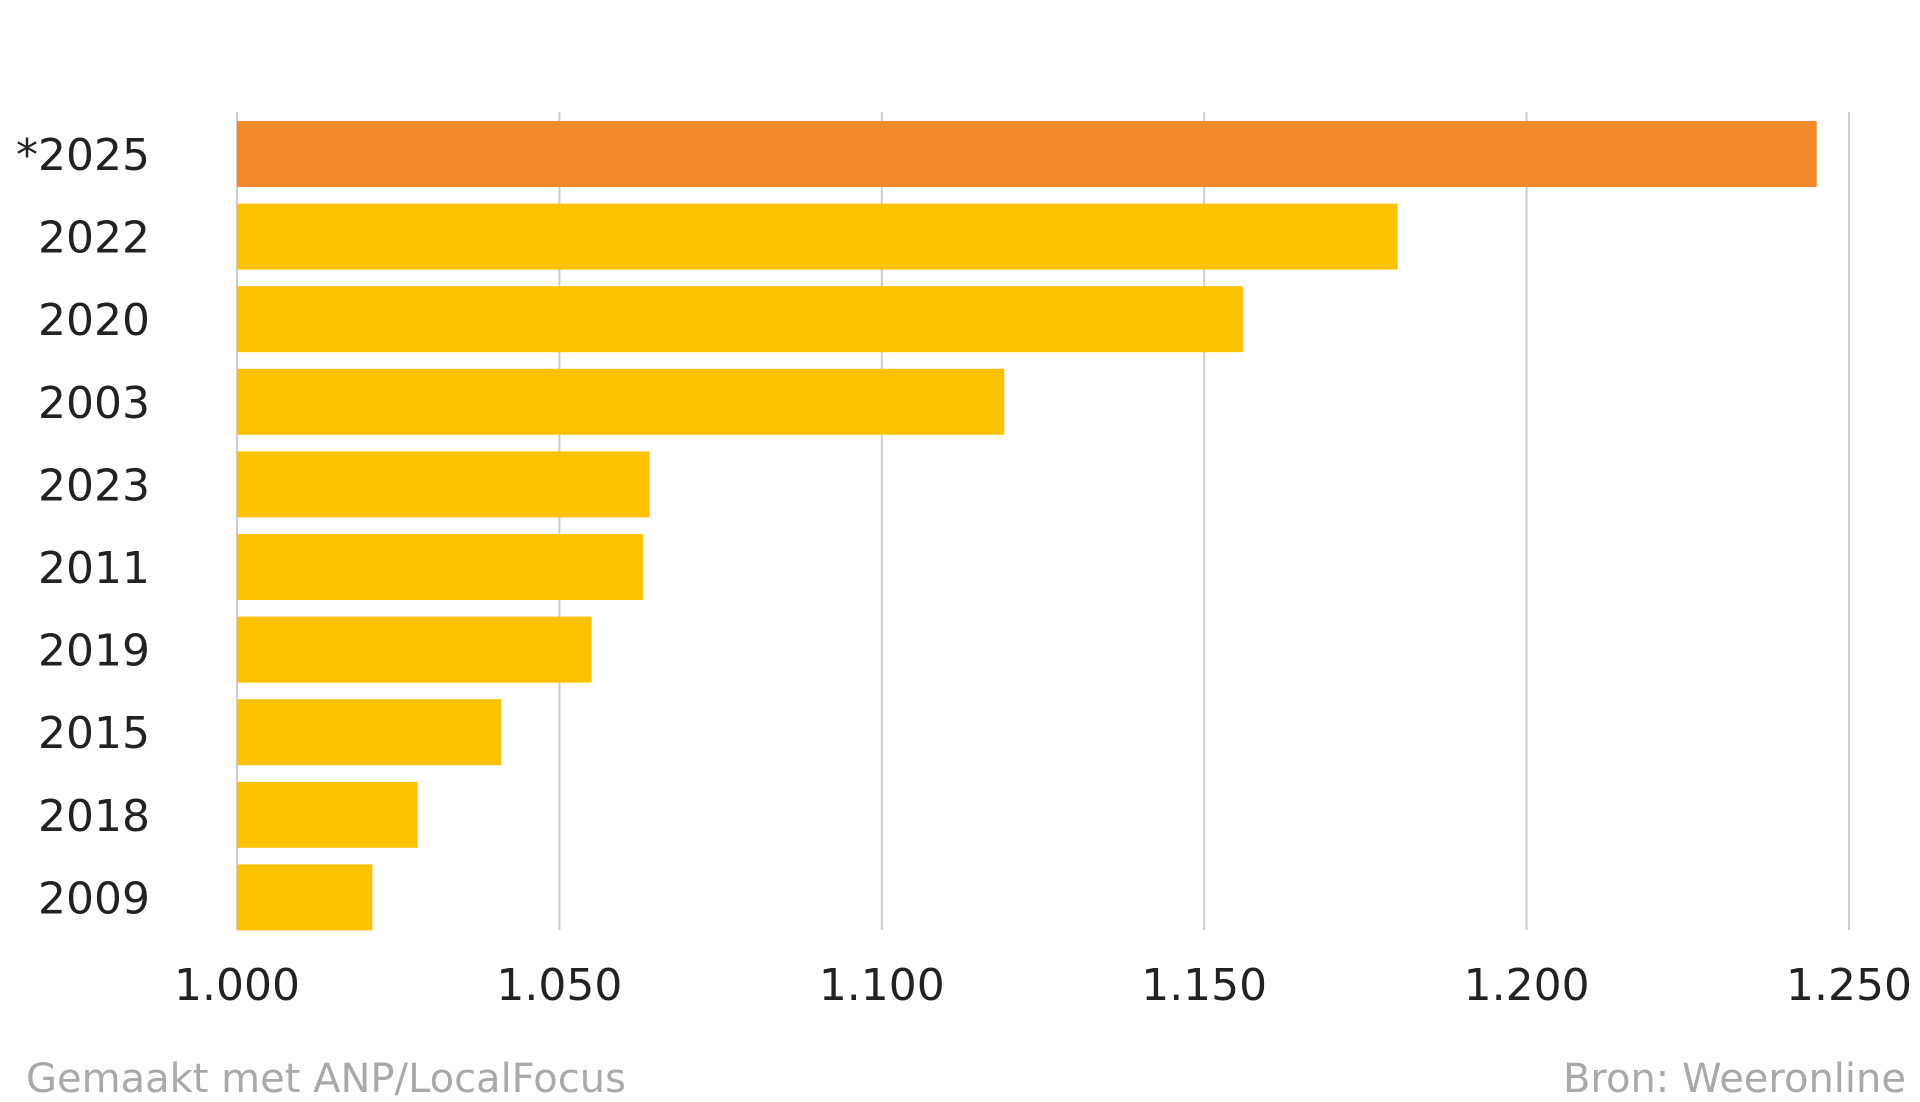 The height and width of the screenshot is (1102, 1920). Describe the element at coordinates (443, 484) in the screenshot. I see `bar-2023` at that location.